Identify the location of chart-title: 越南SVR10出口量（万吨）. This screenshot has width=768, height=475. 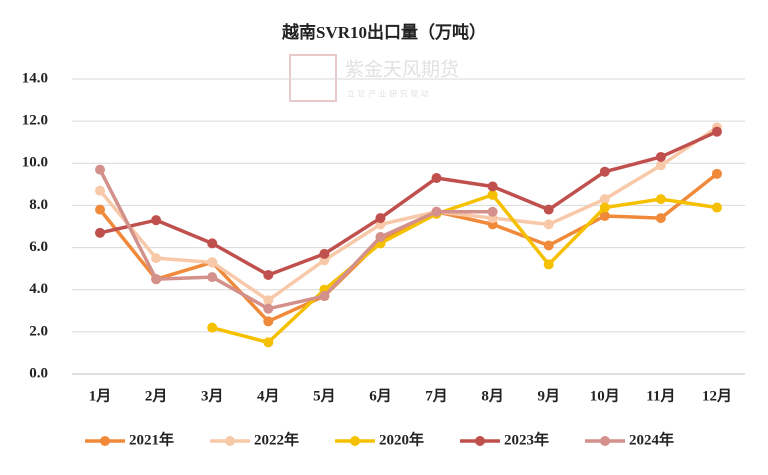
(383, 32).